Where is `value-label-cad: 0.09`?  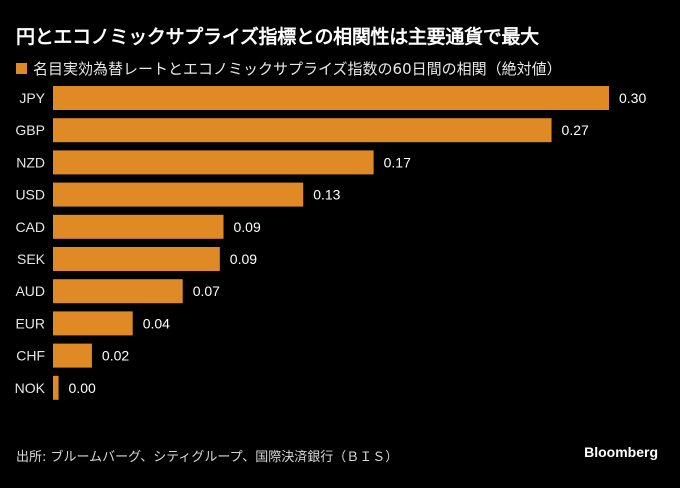 value-label-cad: 0.09 is located at coordinates (247, 227).